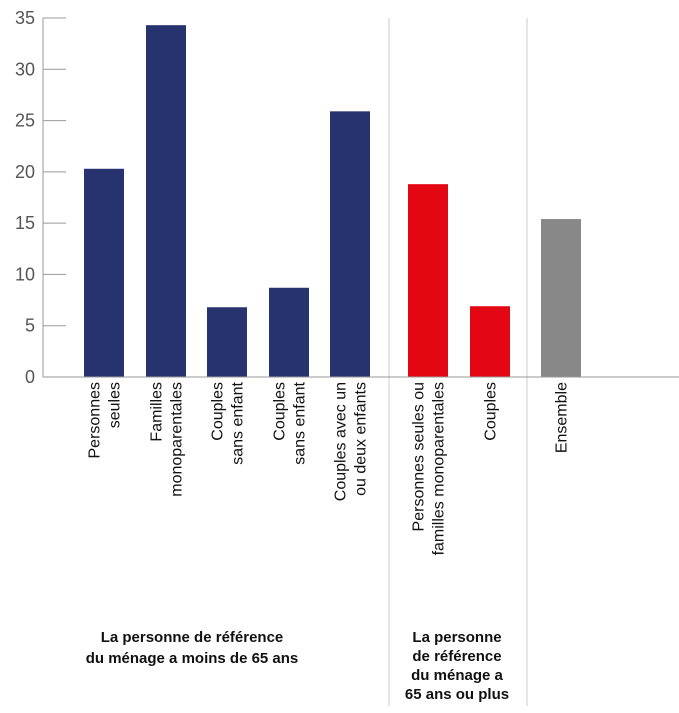 The width and height of the screenshot is (679, 713). Describe the element at coordinates (192, 637) in the screenshot. I see `group-label-line: La personne de référence` at that location.